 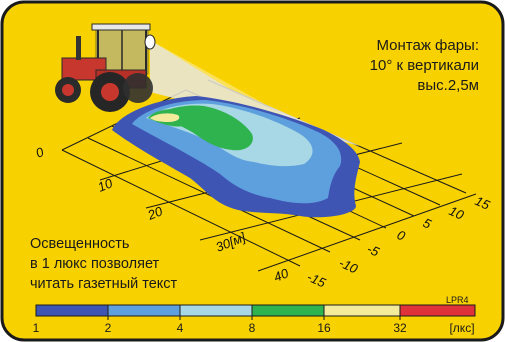 I want to click on lux-legend-bar, so click(x=255, y=312).